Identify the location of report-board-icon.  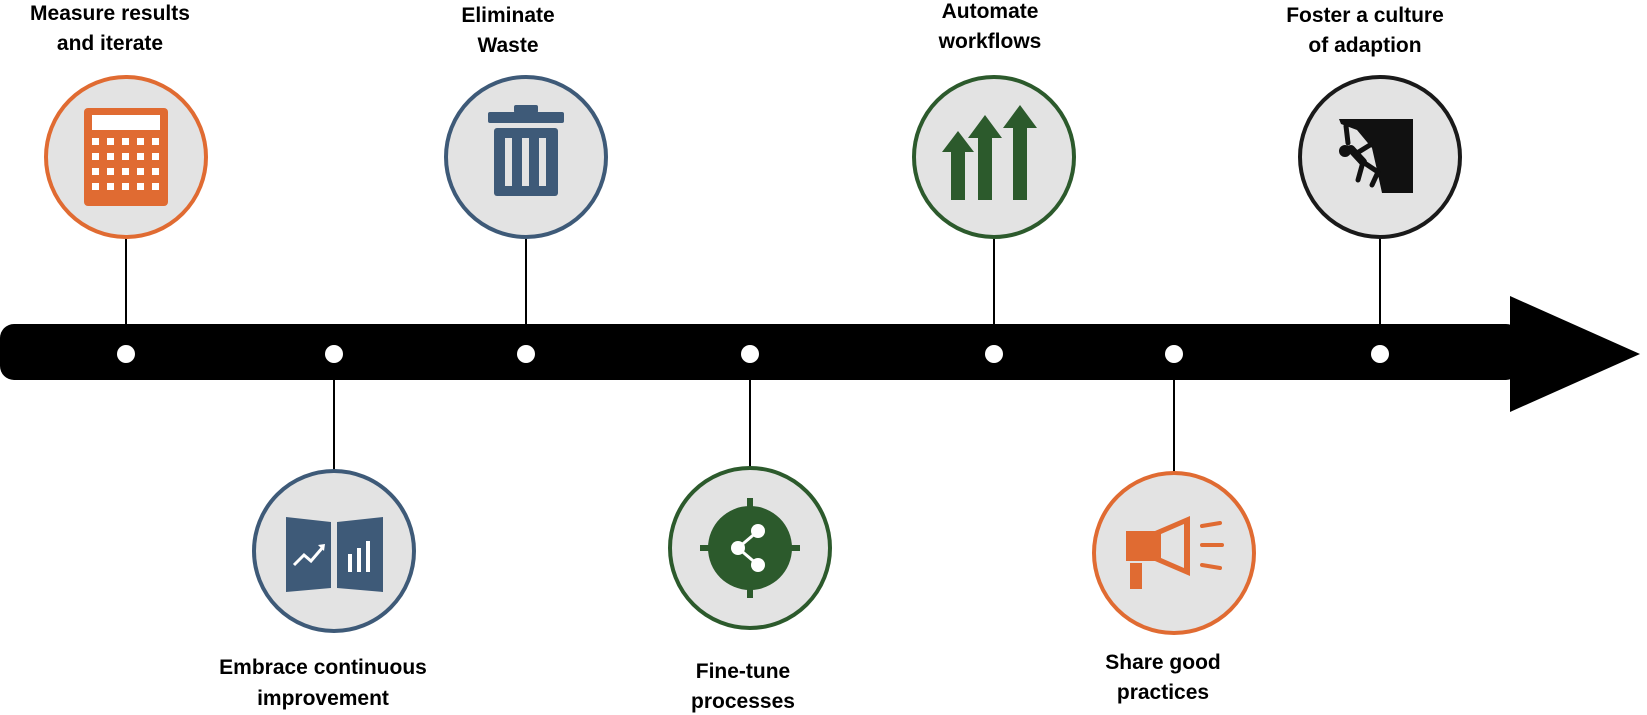
(334, 554).